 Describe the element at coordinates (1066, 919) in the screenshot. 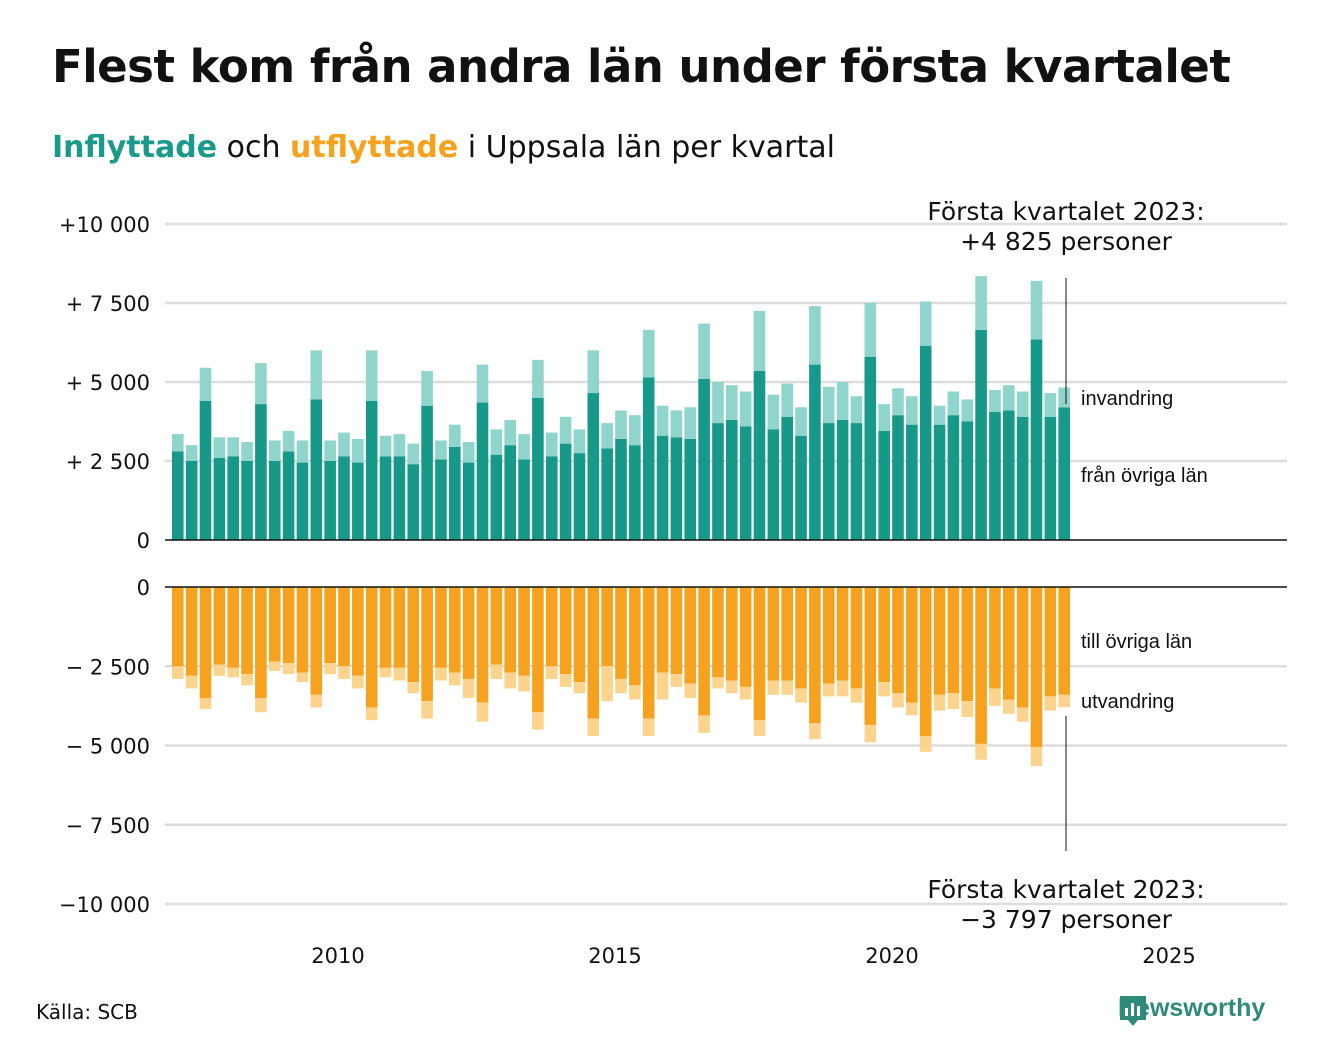

I see `annotation-bottom-line2: −3 797 personer` at that location.